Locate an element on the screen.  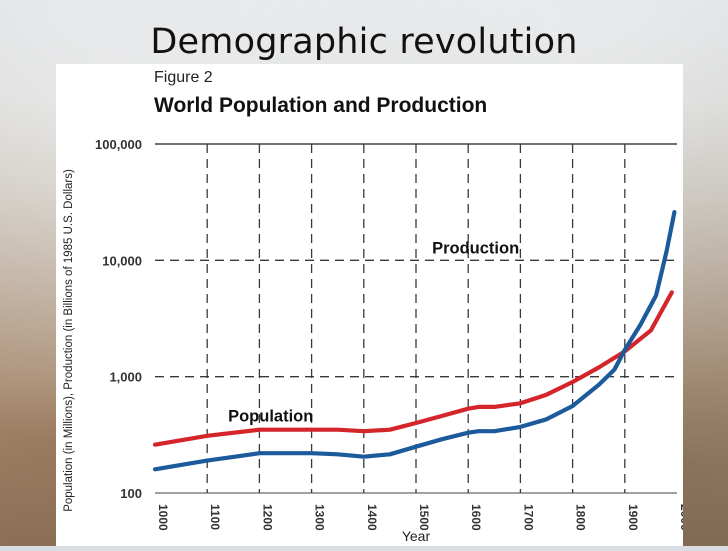
y-tick-label: 100,000 is located at coordinates (118, 144).